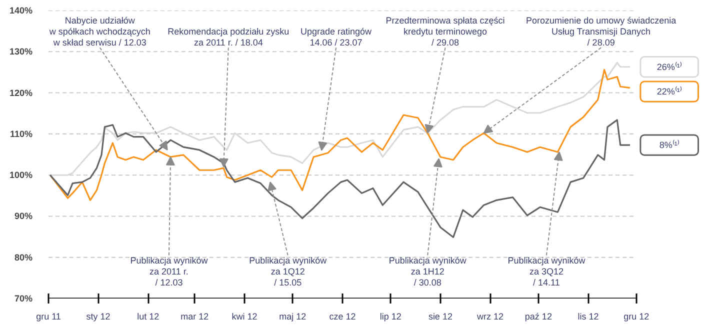 The width and height of the screenshot is (707, 333). What do you see at coordinates (288, 271) in the screenshot?
I see `annotation: Publikacja wyników za 1Q12 / 15.05` at bounding box center [288, 271].